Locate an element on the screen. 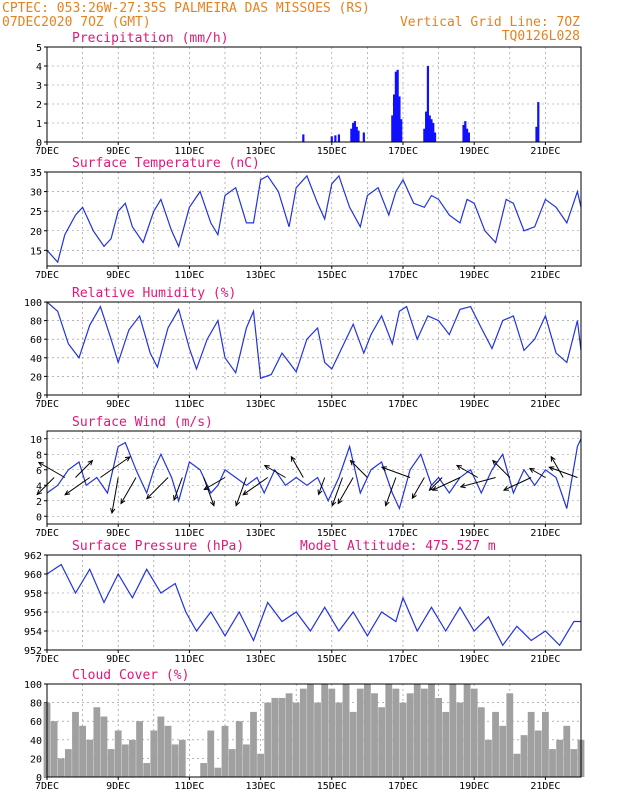 Image resolution: width=618 pixels, height=800 pixels. pres-series-line is located at coordinates (313, 605).